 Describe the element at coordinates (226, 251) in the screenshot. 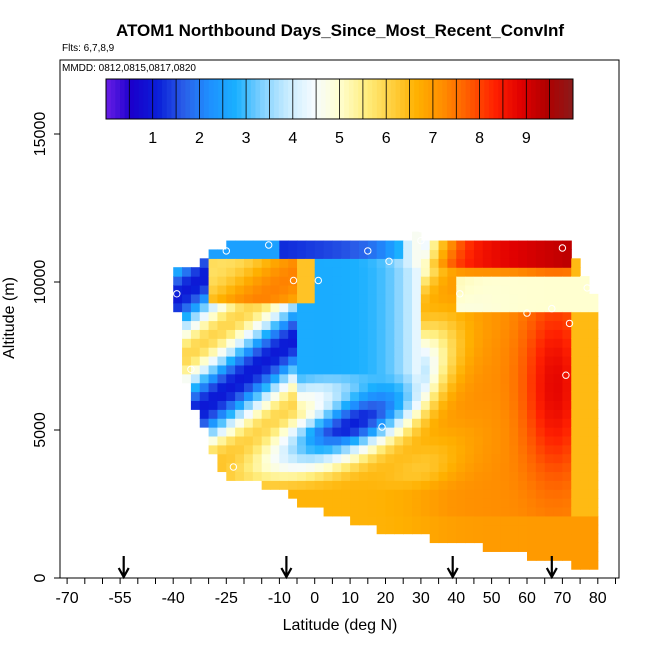

I see `sample-point-marker` at that location.